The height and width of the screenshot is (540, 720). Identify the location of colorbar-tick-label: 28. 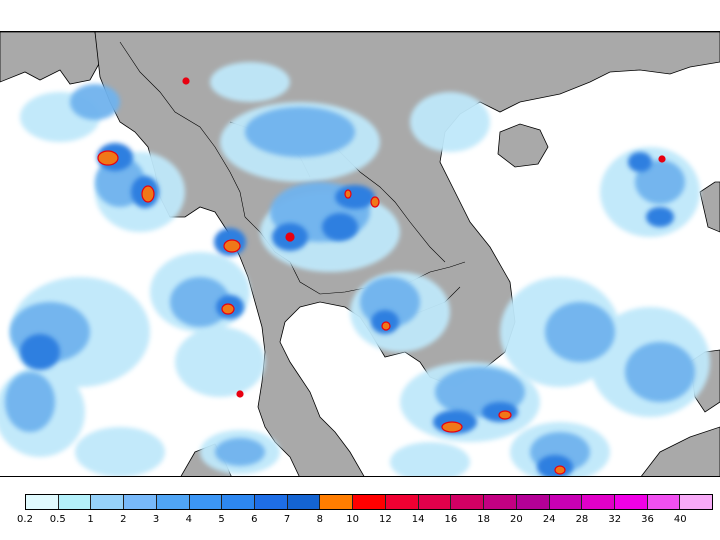
(582, 519).